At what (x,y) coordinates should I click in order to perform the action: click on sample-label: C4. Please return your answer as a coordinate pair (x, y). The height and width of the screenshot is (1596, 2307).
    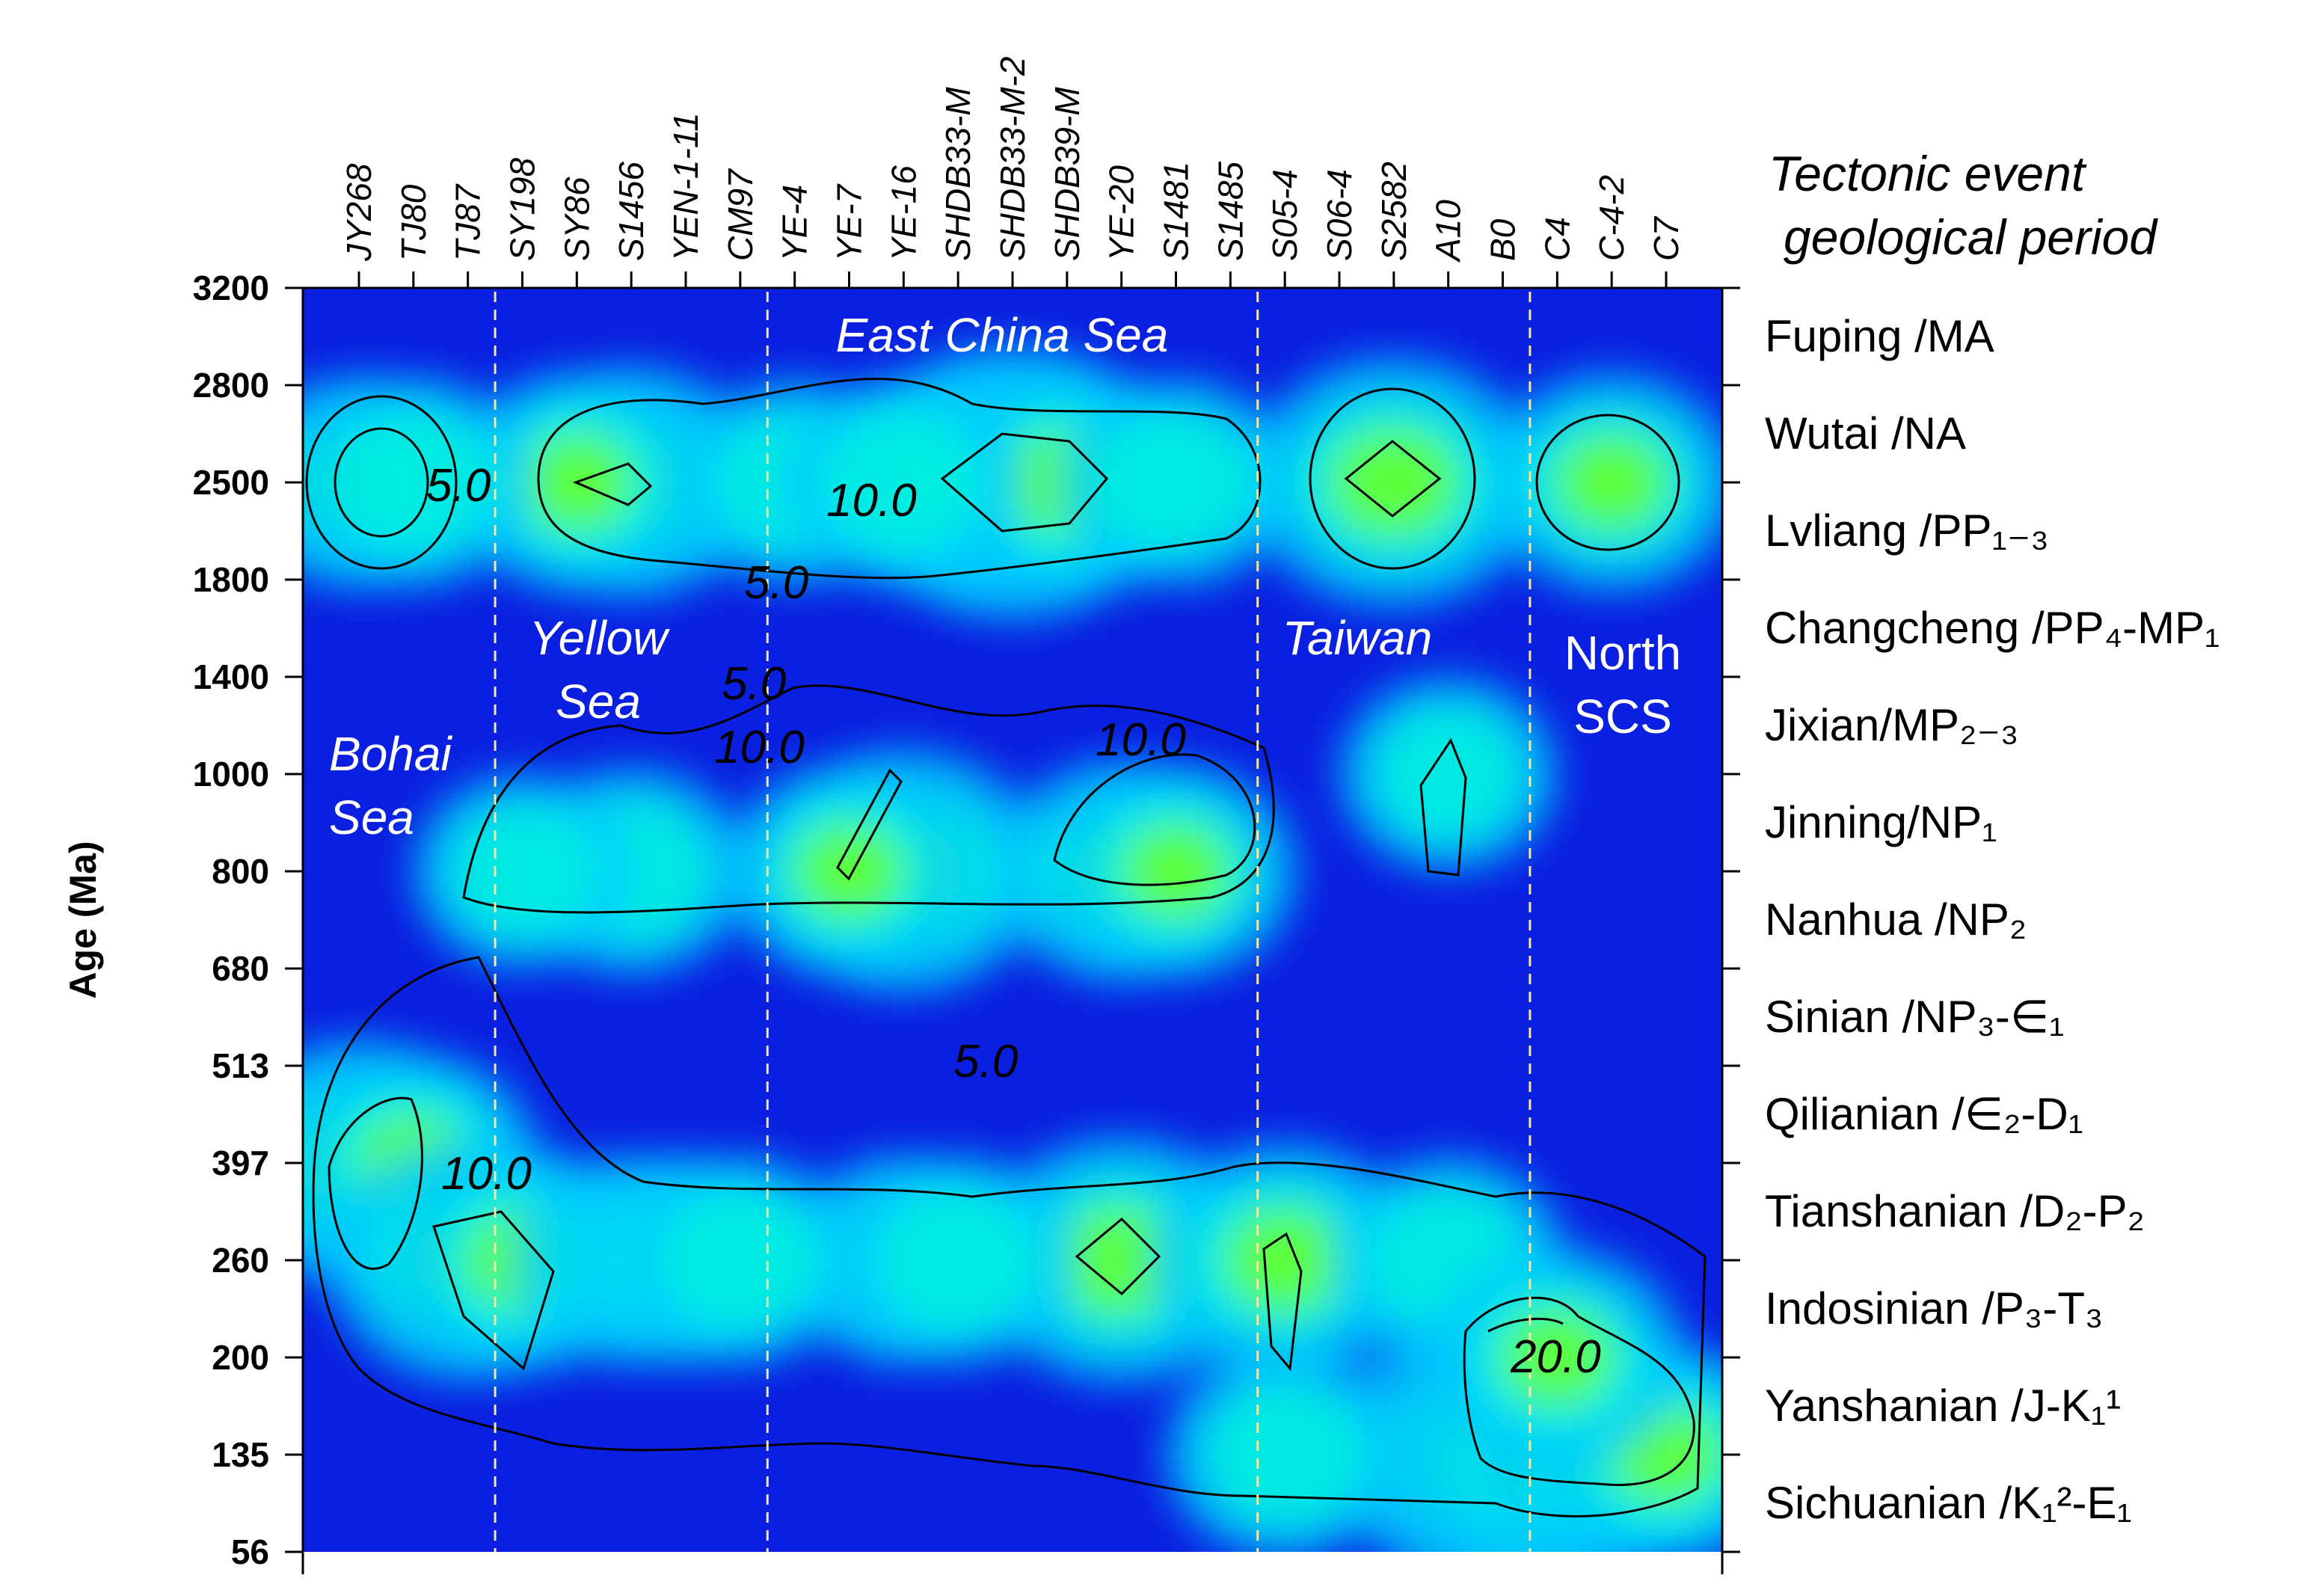
    Looking at the image, I should click on (1557, 239).